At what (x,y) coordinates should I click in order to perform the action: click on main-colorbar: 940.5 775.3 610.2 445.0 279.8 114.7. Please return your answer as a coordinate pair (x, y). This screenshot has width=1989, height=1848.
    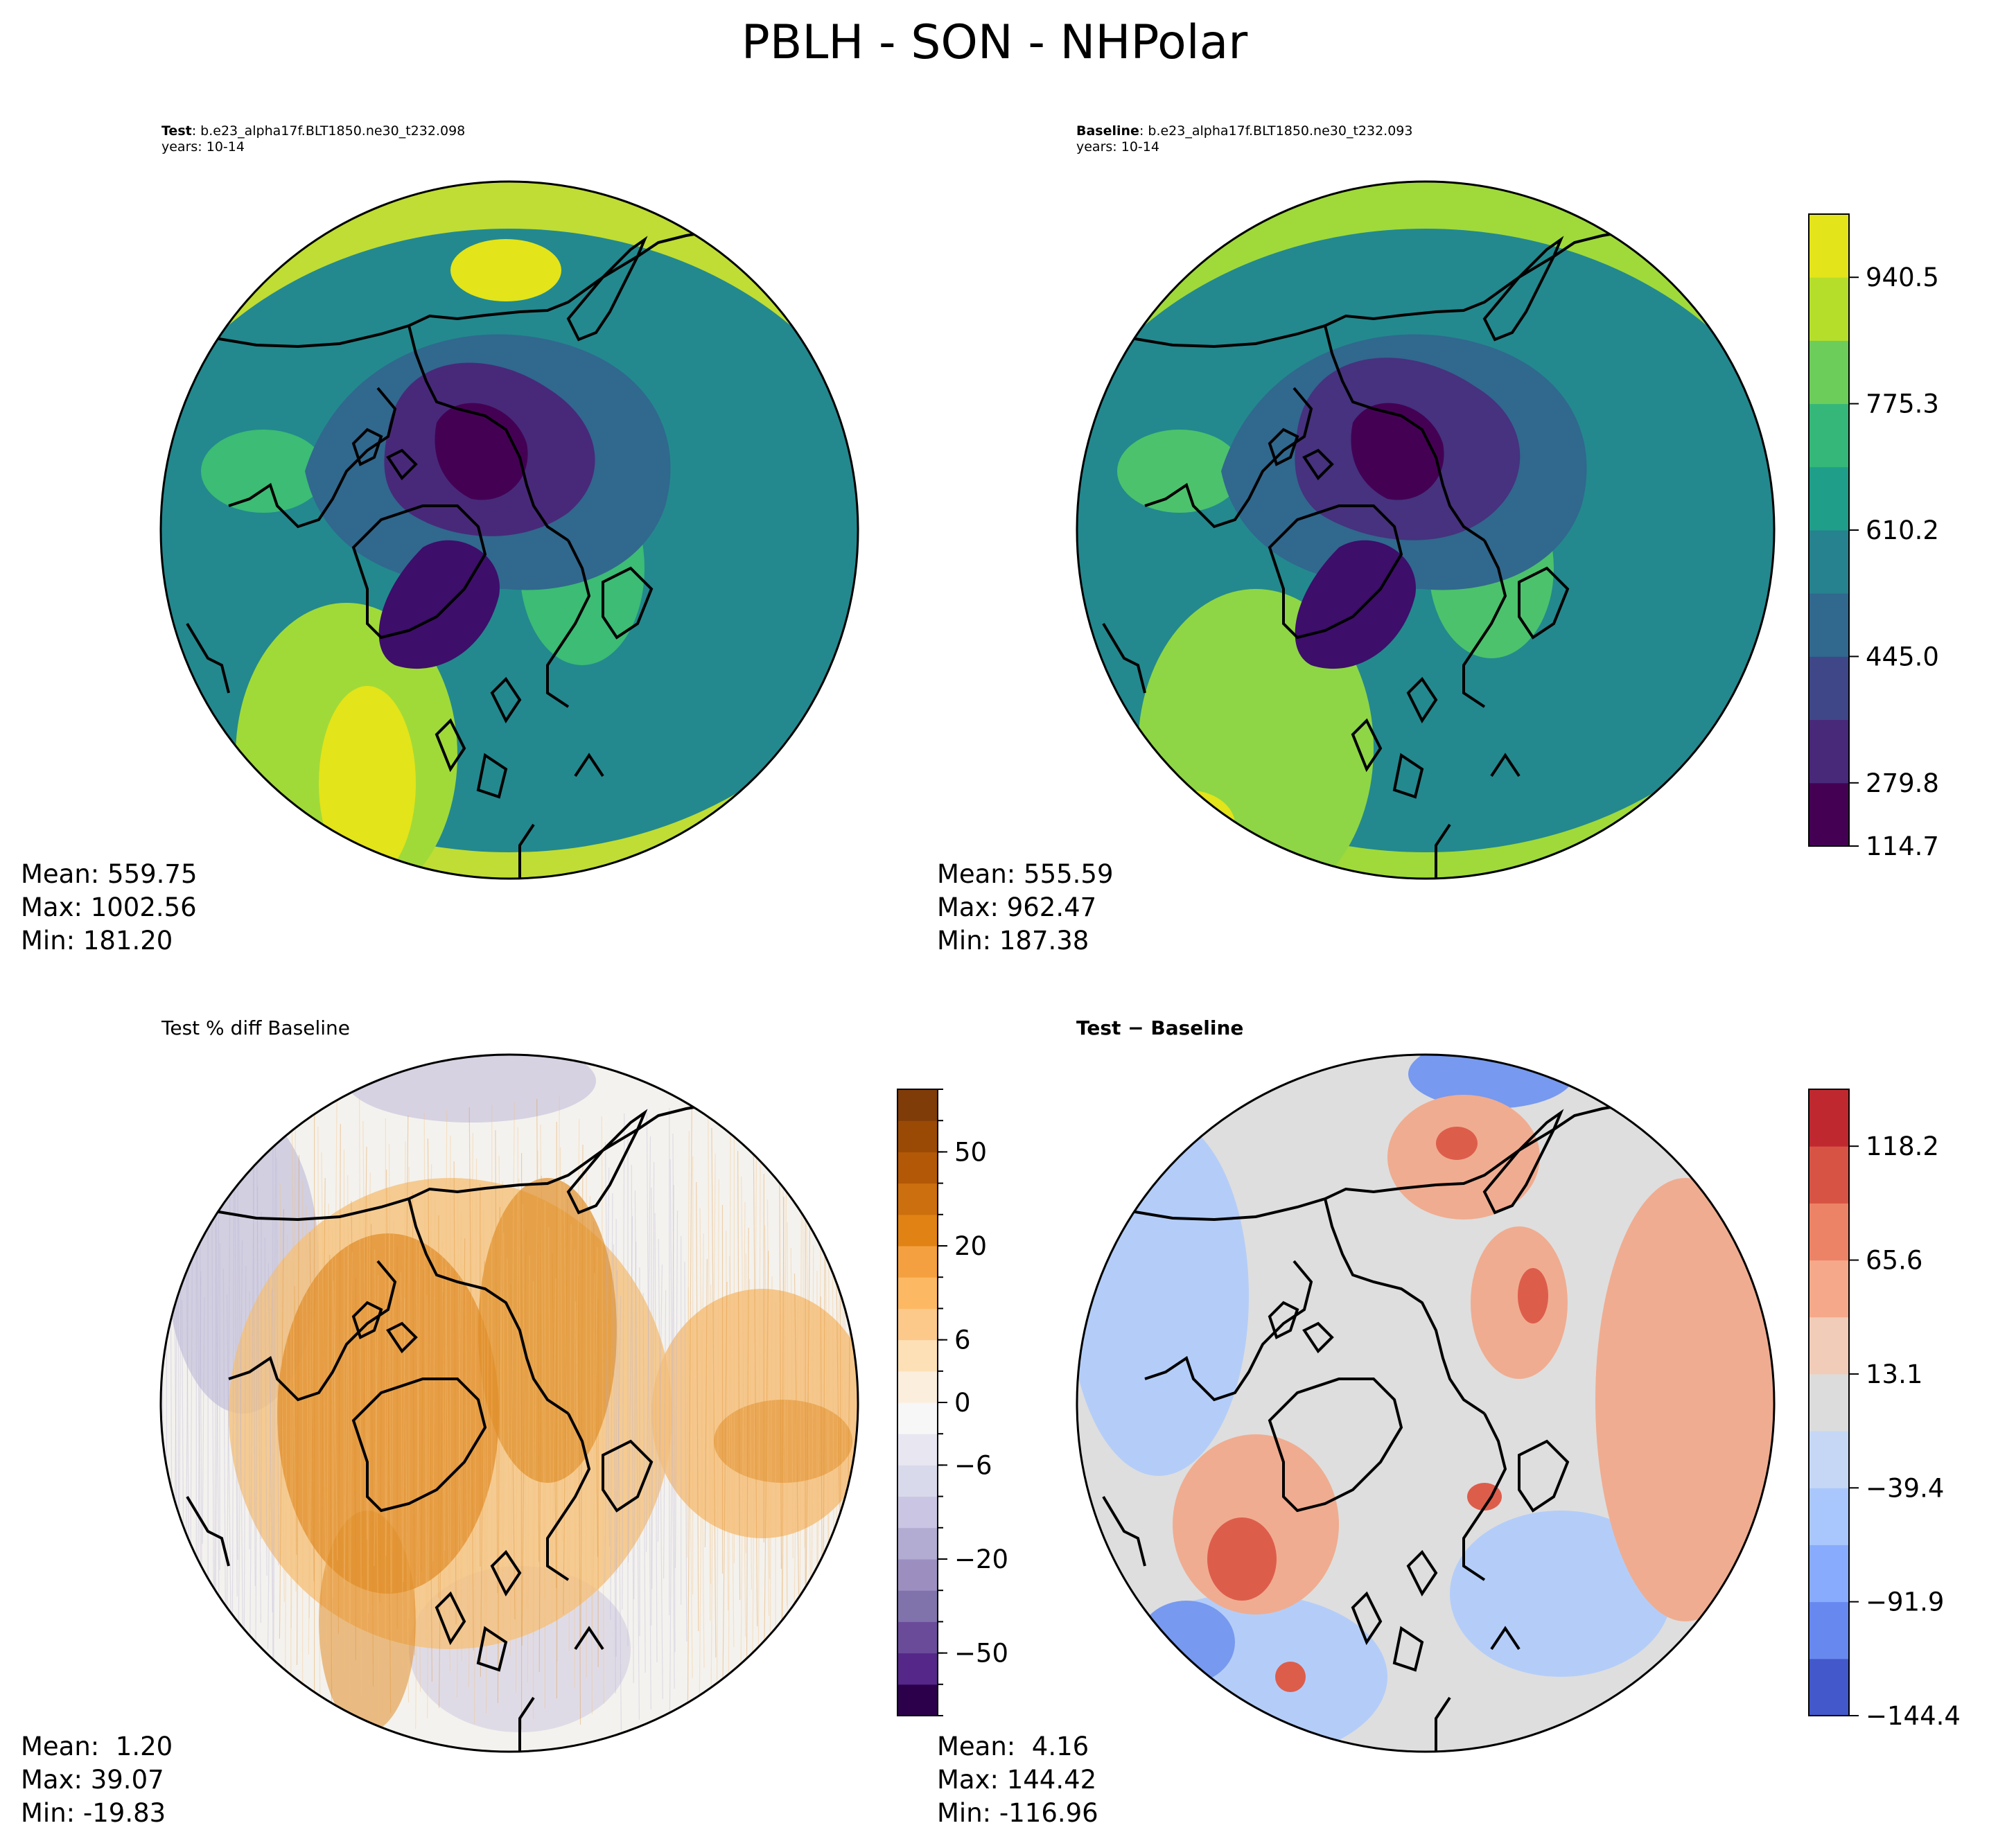
    Looking at the image, I should click on (1873, 536).